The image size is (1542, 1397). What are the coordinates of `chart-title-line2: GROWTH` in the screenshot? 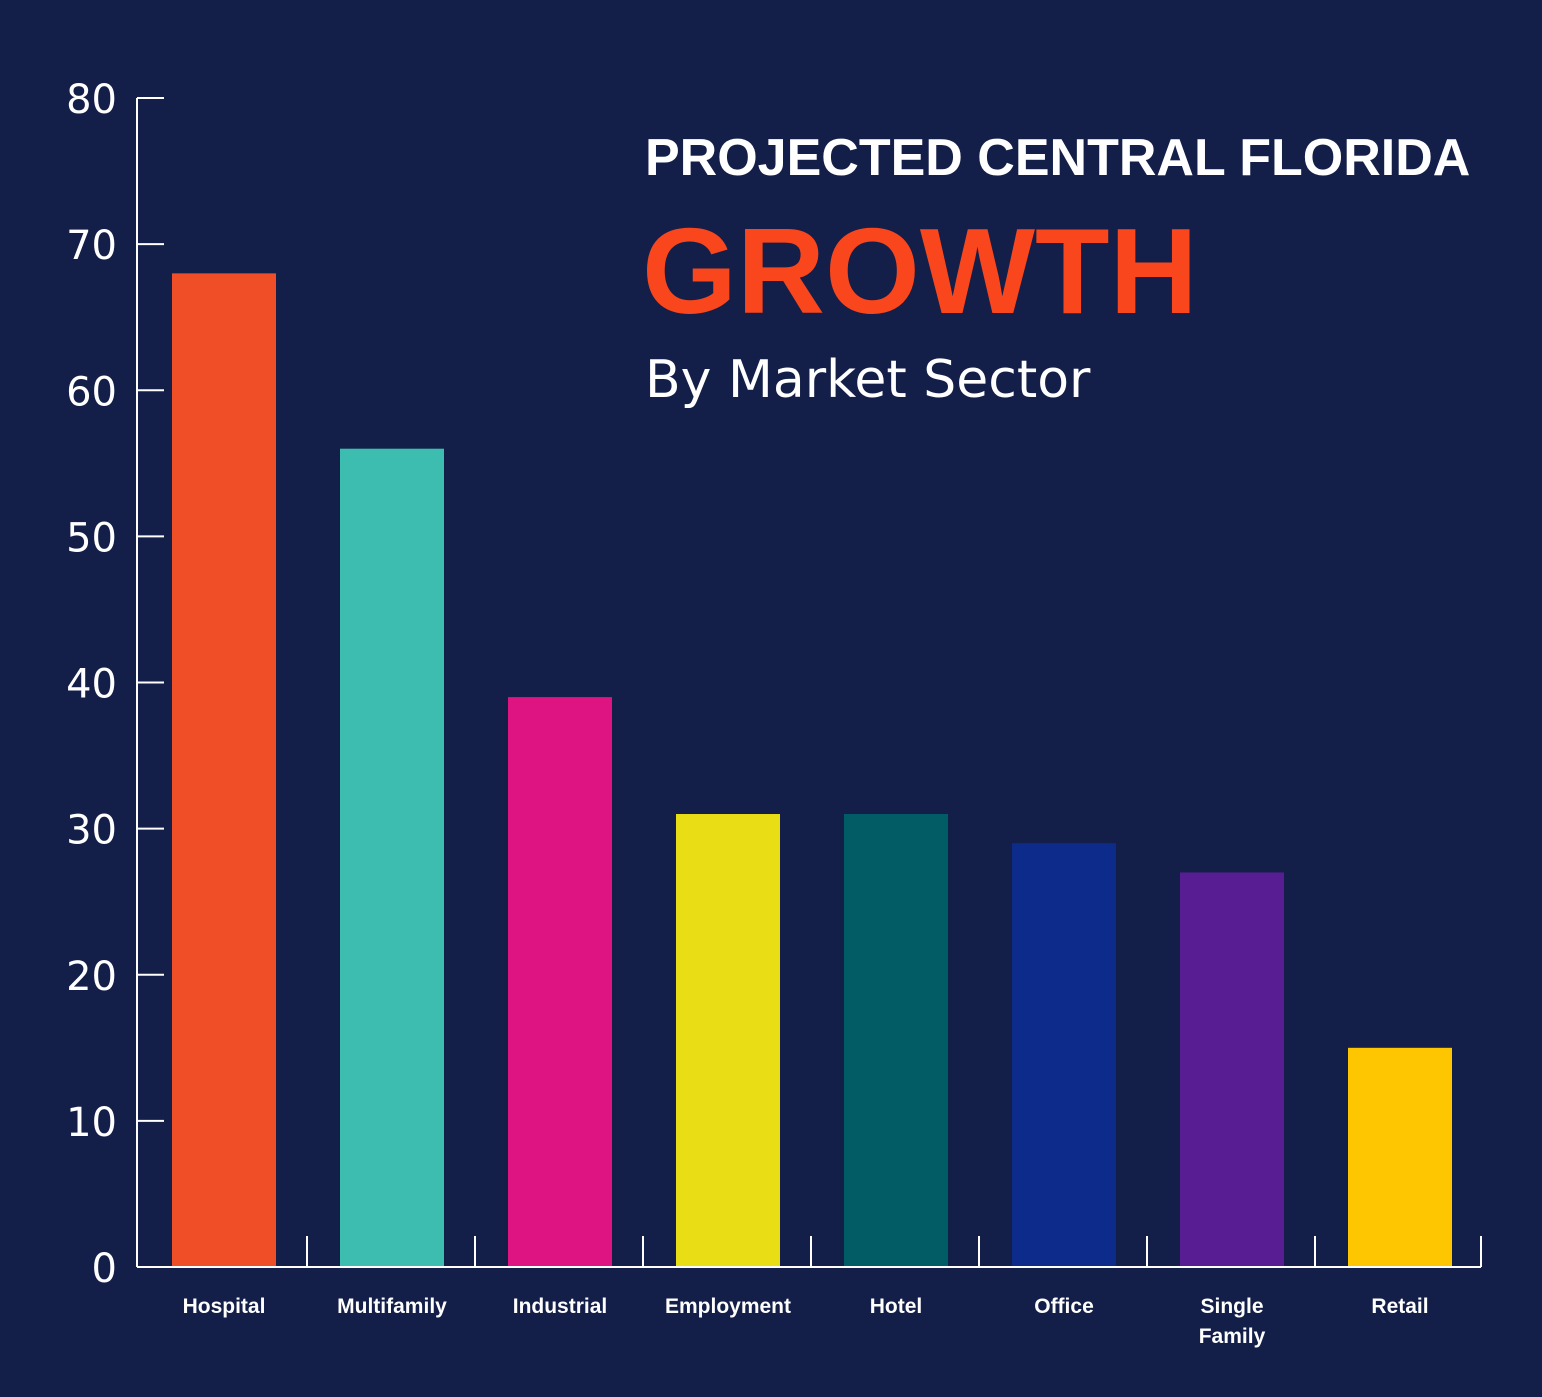 It's located at (920, 271).